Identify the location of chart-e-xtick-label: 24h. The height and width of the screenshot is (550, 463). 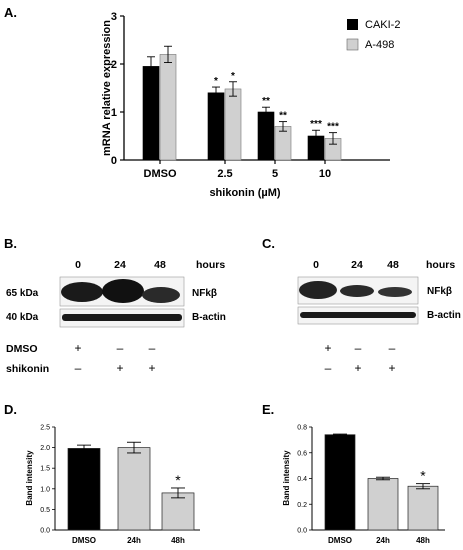
(383, 540).